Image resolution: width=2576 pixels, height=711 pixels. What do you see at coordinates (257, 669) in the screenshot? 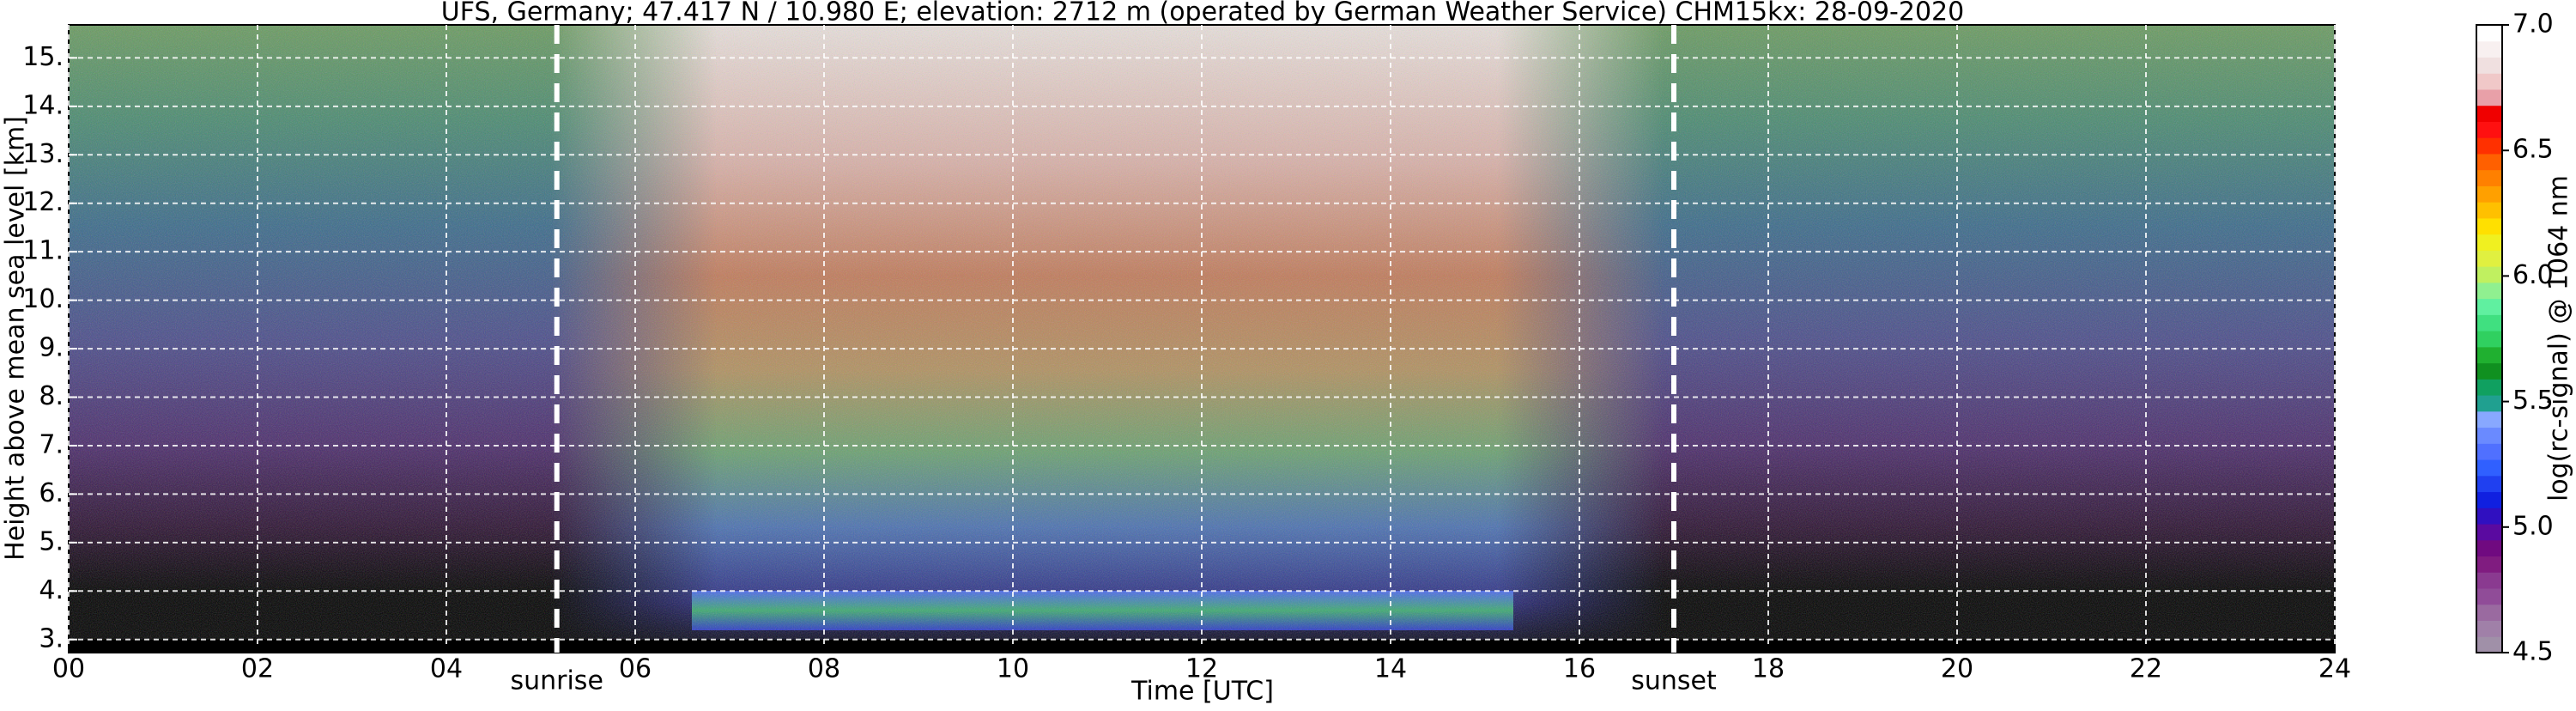
I see `x-tick-label: 02` at bounding box center [257, 669].